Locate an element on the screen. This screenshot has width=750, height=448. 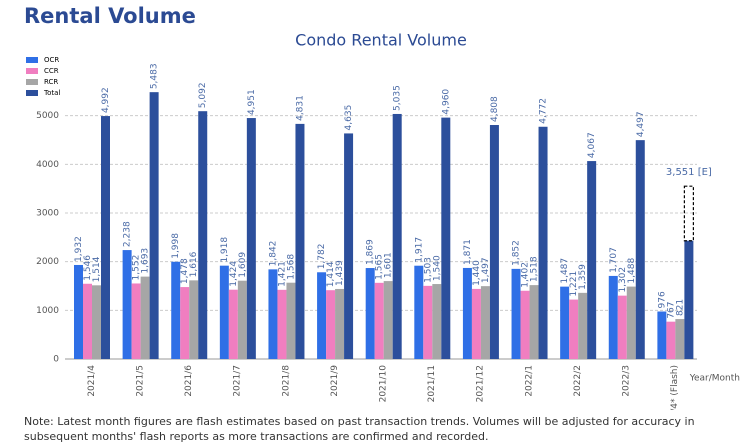
value-label: 1,932 is located at coordinates (79, 249).